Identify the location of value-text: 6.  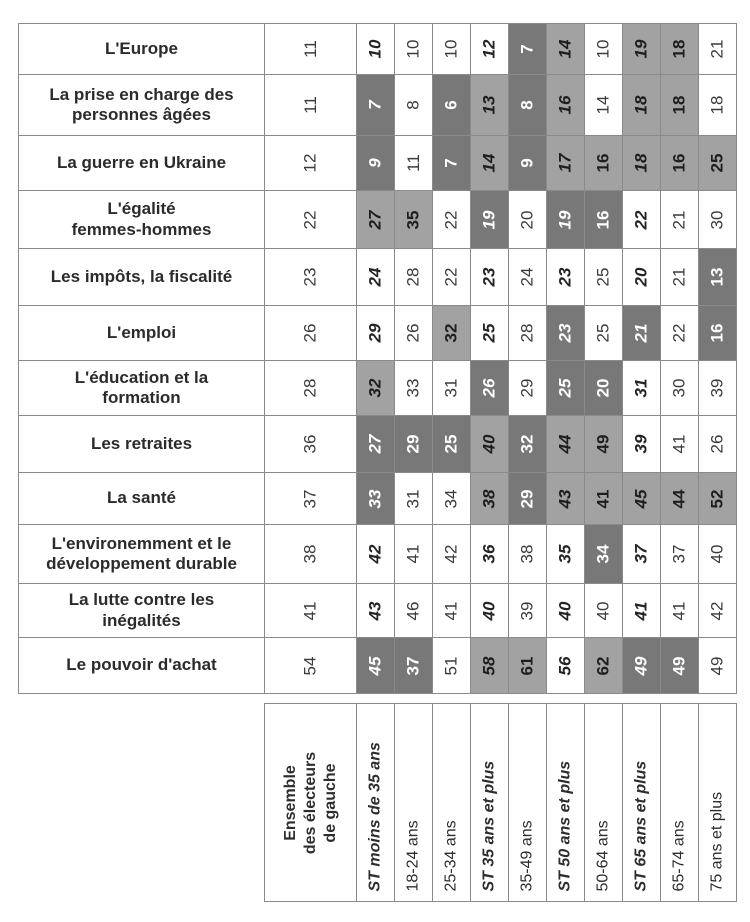
(451, 105).